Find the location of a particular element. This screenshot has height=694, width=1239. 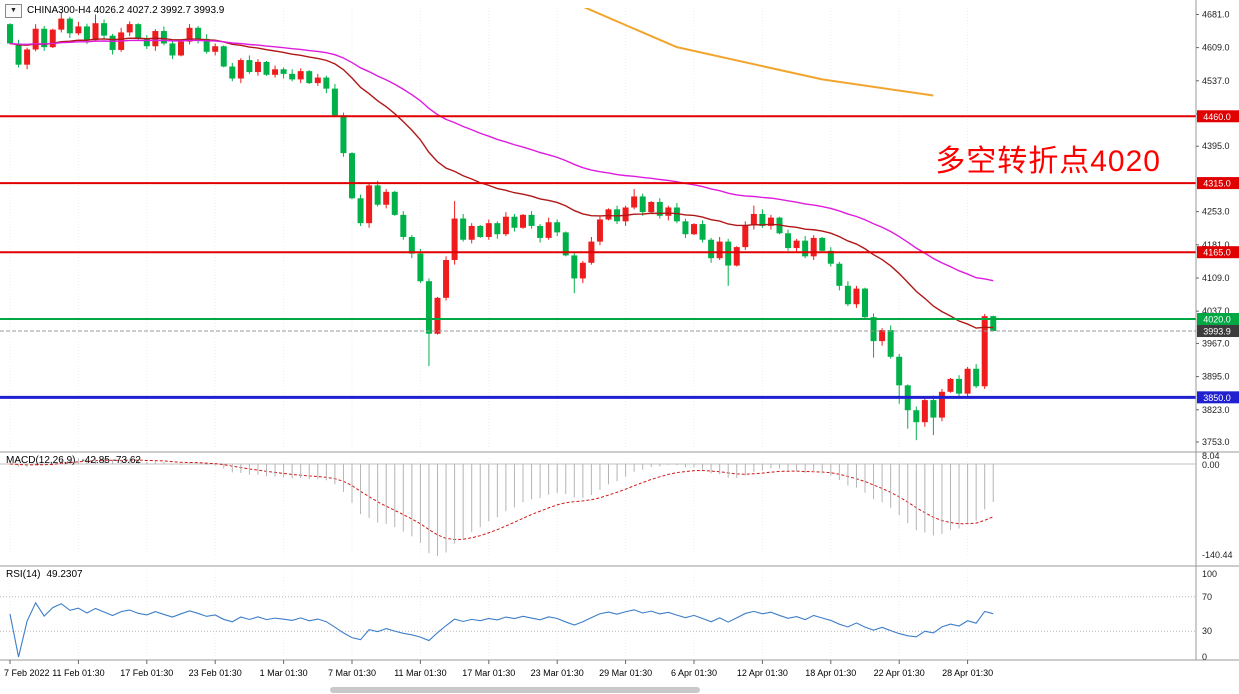

price-badge-label: 4165.0 is located at coordinates (1217, 253).